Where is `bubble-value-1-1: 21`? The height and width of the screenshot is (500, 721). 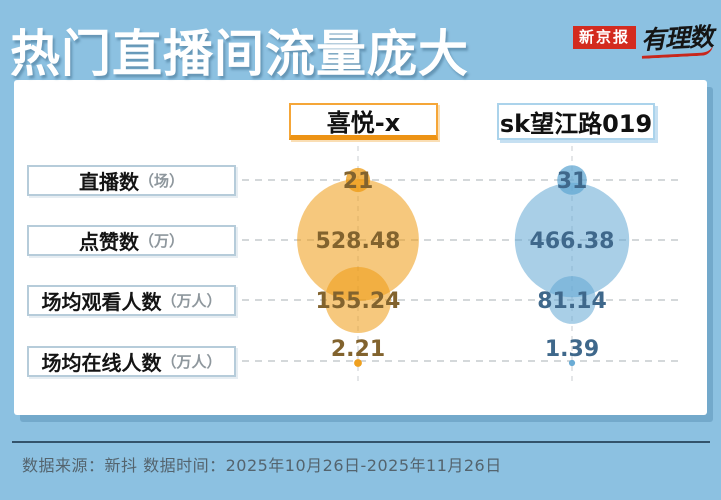
bubble-value-1-1: 21 is located at coordinates (358, 181).